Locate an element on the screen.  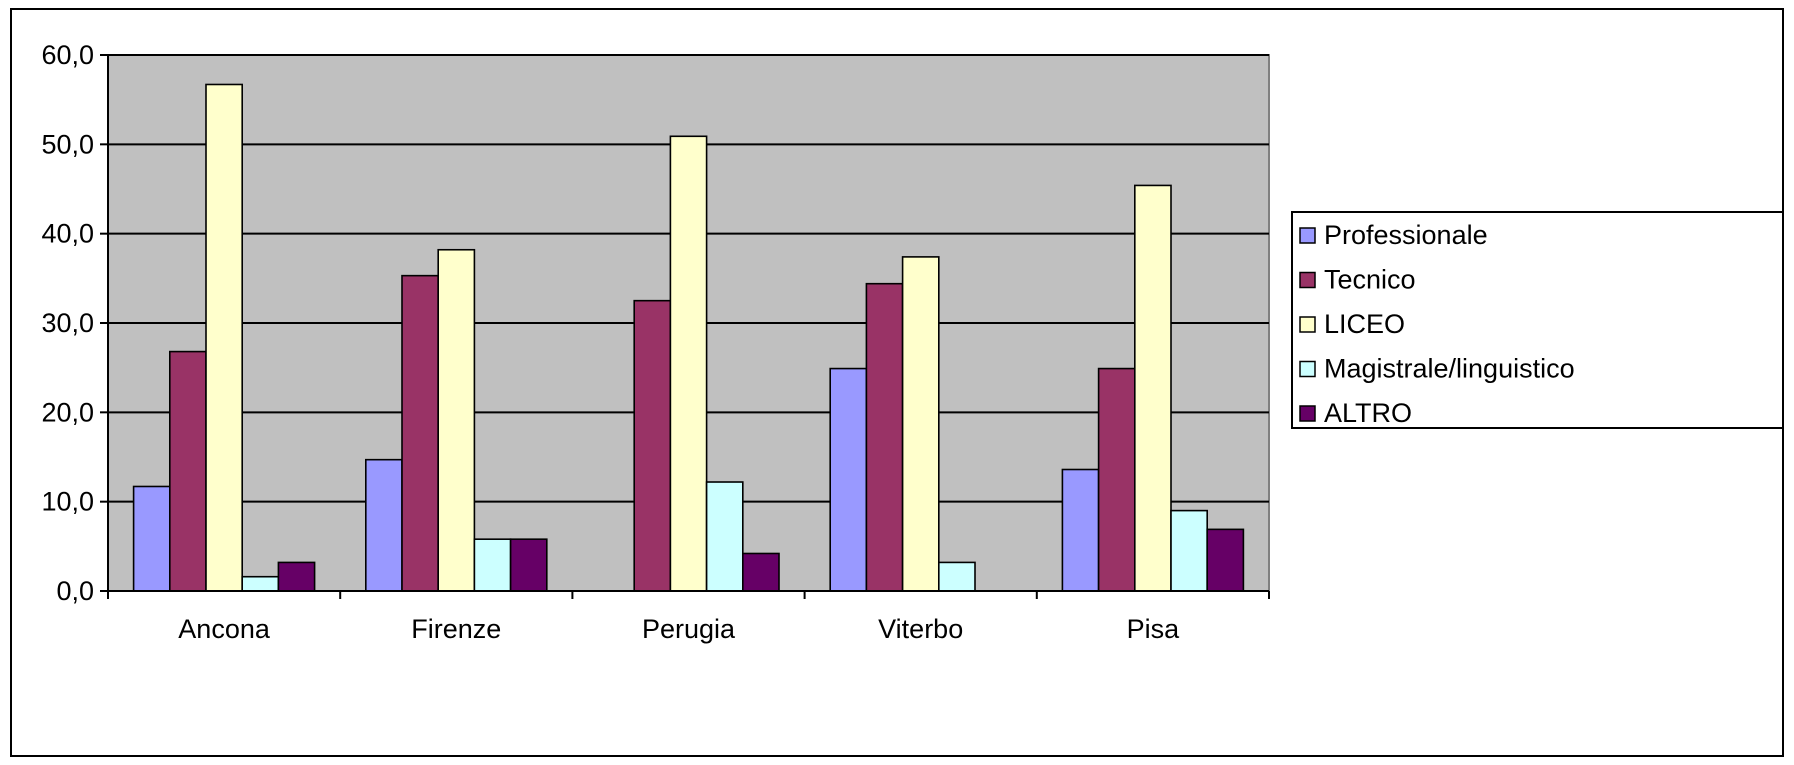
y-axis-ticks: 0,0 10,0 20,0 30,0 40,0 50,0 60,0 is located at coordinates (74, 323).